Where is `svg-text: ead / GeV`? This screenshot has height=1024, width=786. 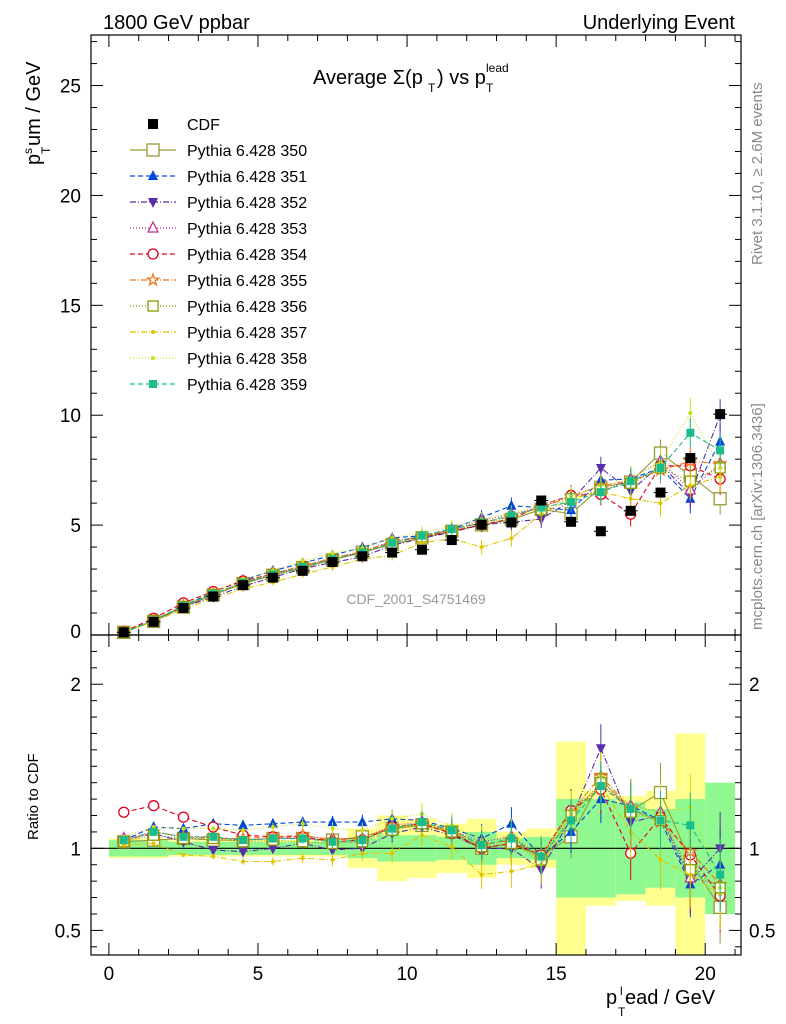
svg-text: ead / GeV is located at coordinates (670, 998).